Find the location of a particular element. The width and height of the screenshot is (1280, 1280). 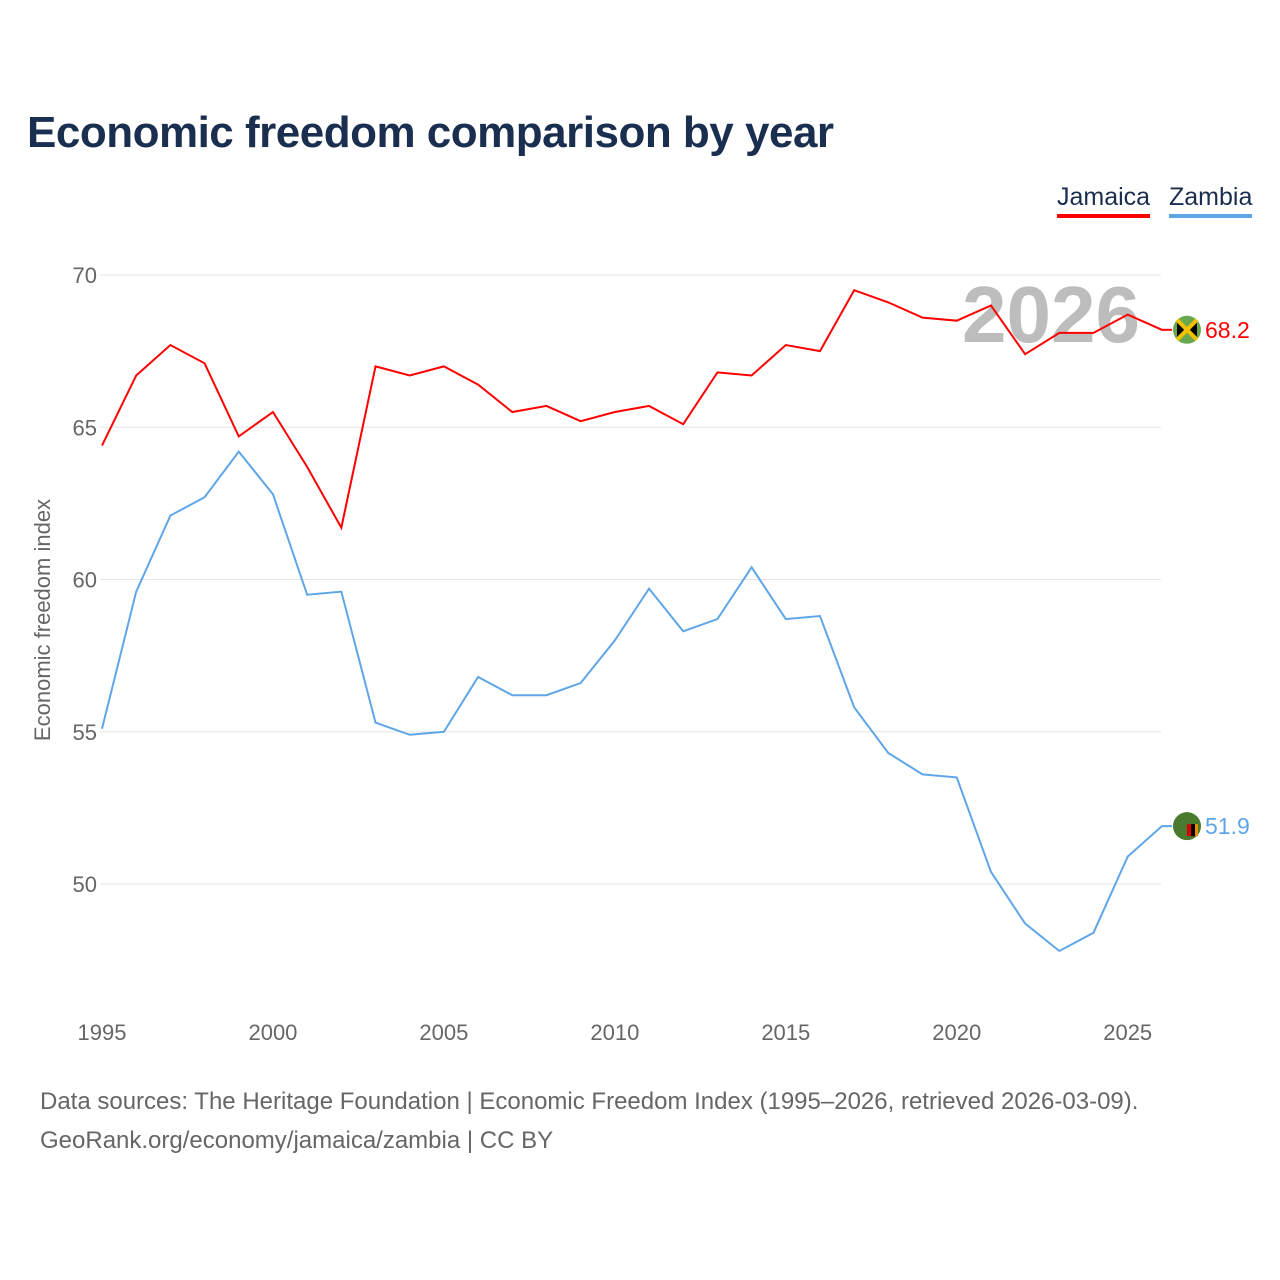

x-tick-label: 2000 is located at coordinates (272, 1032).